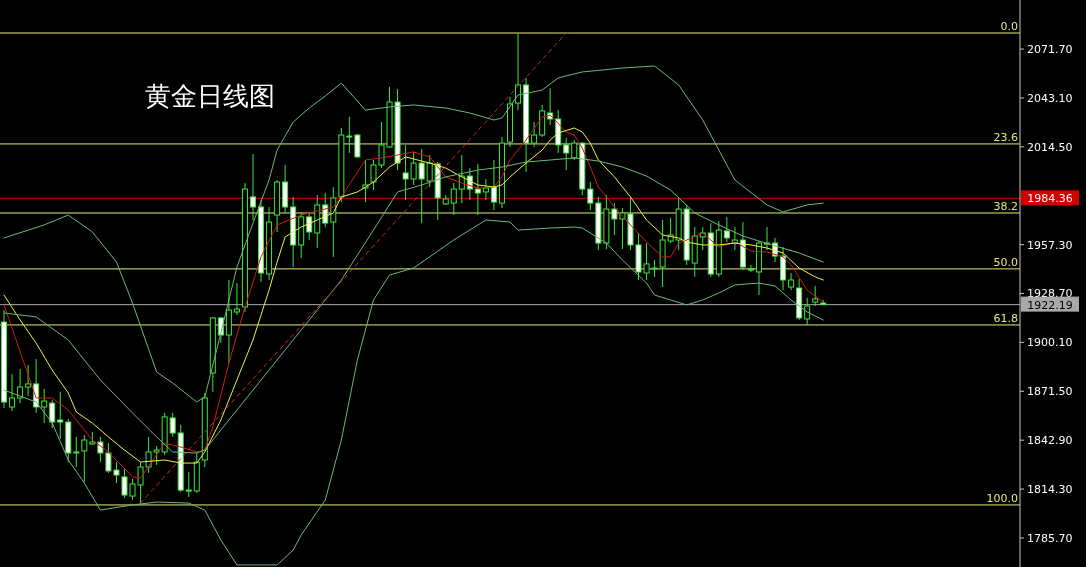  I want to click on annotation: 61.8, so click(1005, 318).